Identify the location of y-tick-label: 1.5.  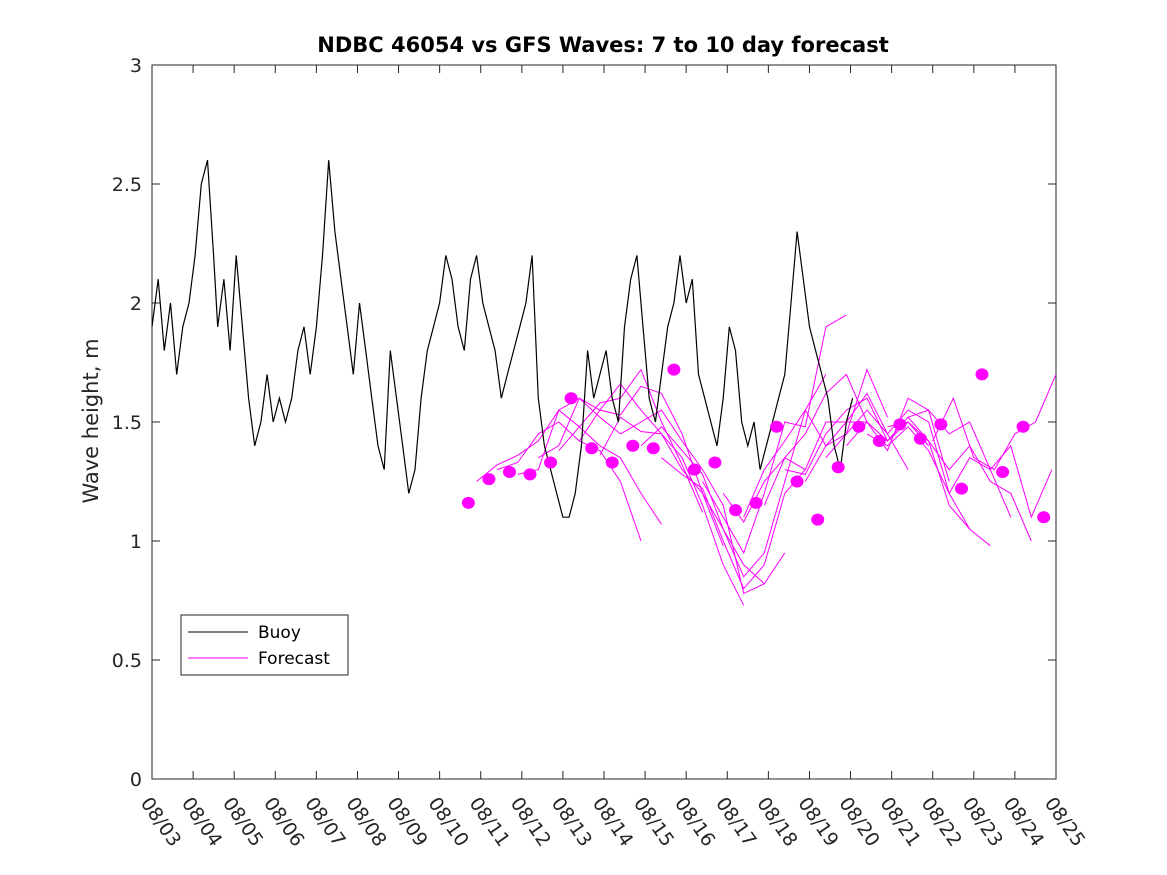
(127, 423).